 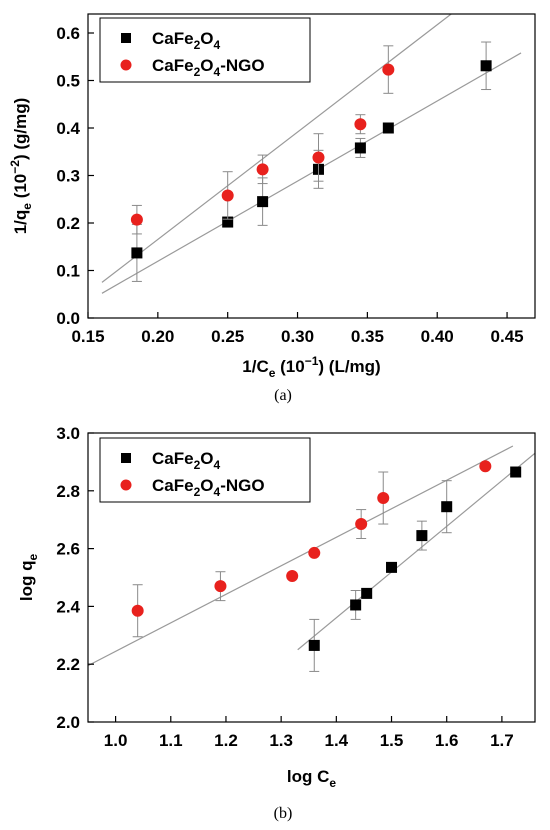 What do you see at coordinates (171, 740) in the screenshot?
I see `x-tick-label: 1.1` at bounding box center [171, 740].